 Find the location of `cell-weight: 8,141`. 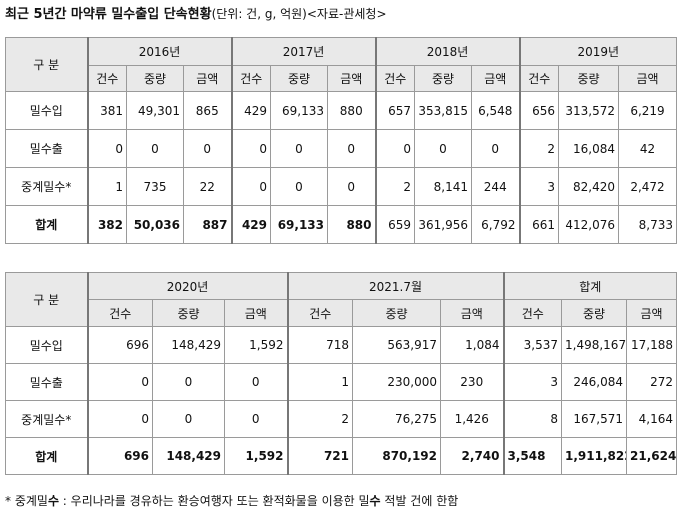

cell-weight: 8,141 is located at coordinates (443, 186).